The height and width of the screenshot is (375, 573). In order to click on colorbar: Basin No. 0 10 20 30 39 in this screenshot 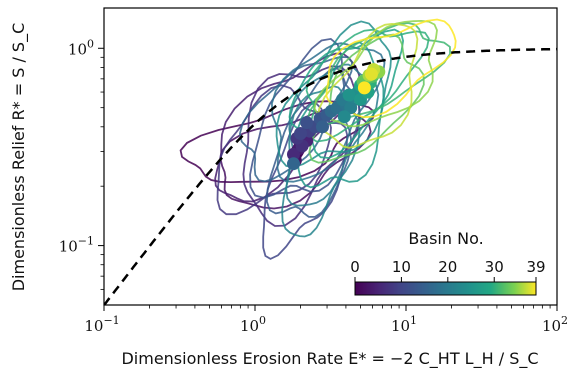, I will do `click(448, 262)`.